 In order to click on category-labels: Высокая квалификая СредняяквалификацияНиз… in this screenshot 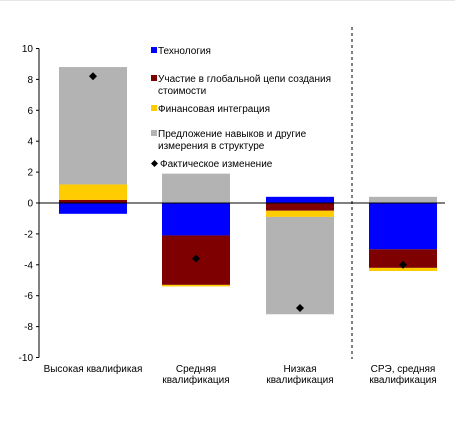, I will do `click(240, 374)`.